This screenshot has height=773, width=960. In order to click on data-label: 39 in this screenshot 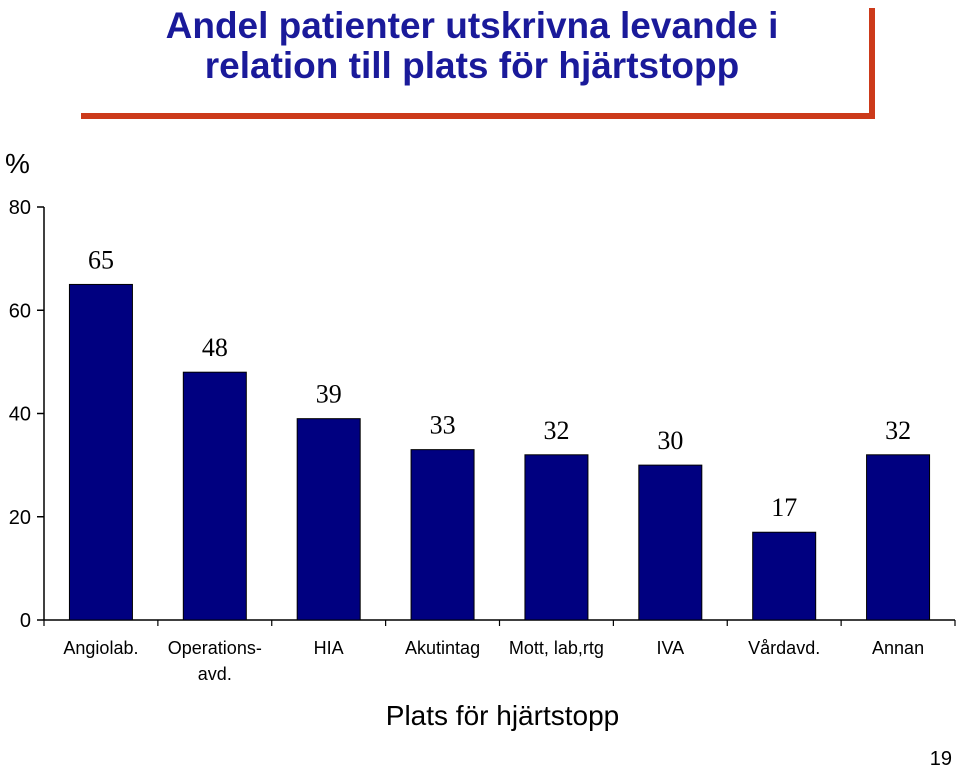, I will do `click(329, 394)`.